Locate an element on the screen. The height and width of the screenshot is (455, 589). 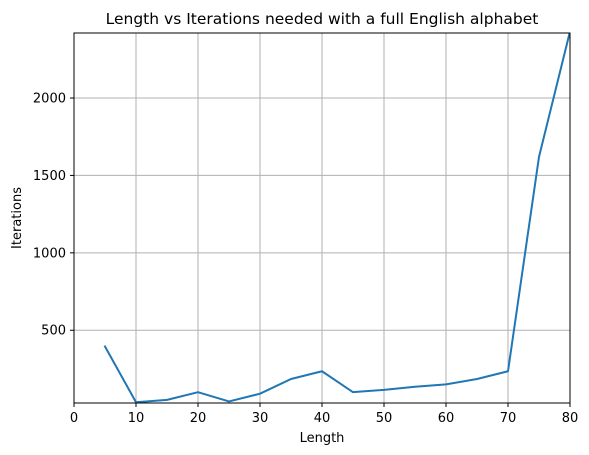
x-axis-label: Length is located at coordinates (322, 438).